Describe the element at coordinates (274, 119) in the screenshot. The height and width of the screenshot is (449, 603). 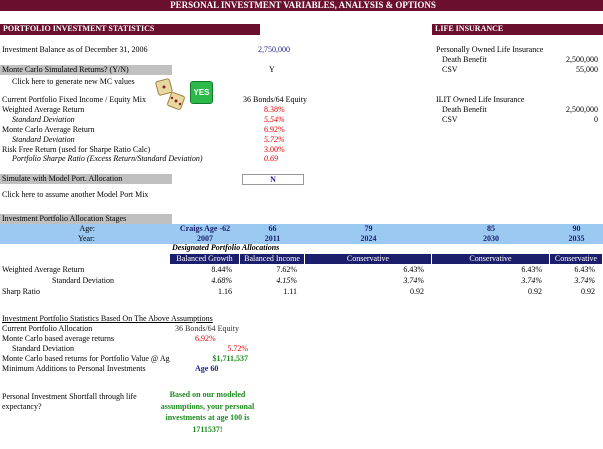
I see `value: 5.54%` at that location.